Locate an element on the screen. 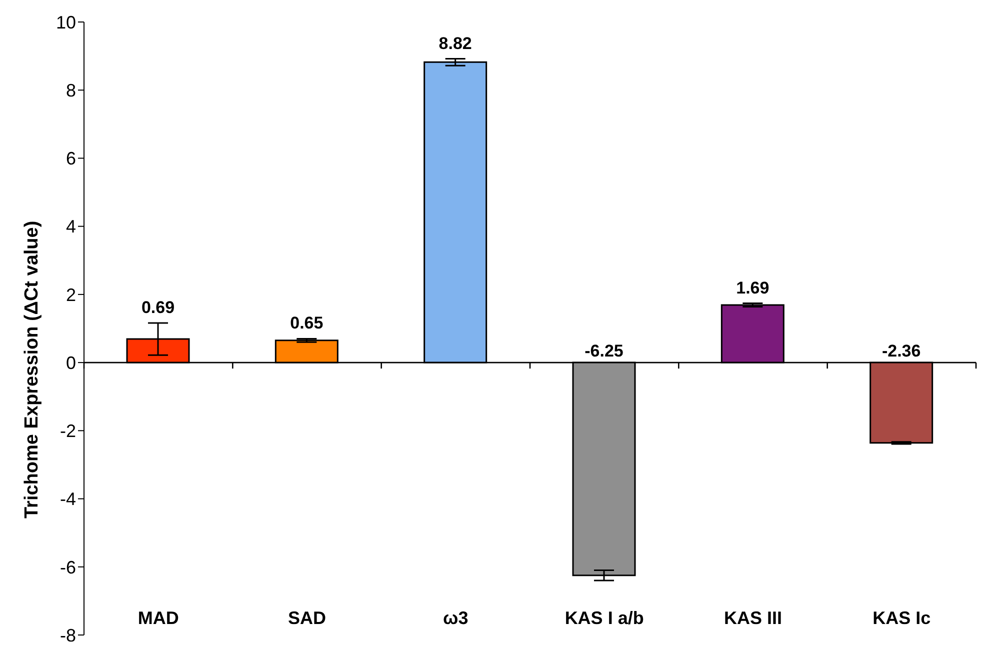 This screenshot has height=671, width=995. data-label: 8.82 is located at coordinates (455, 43).